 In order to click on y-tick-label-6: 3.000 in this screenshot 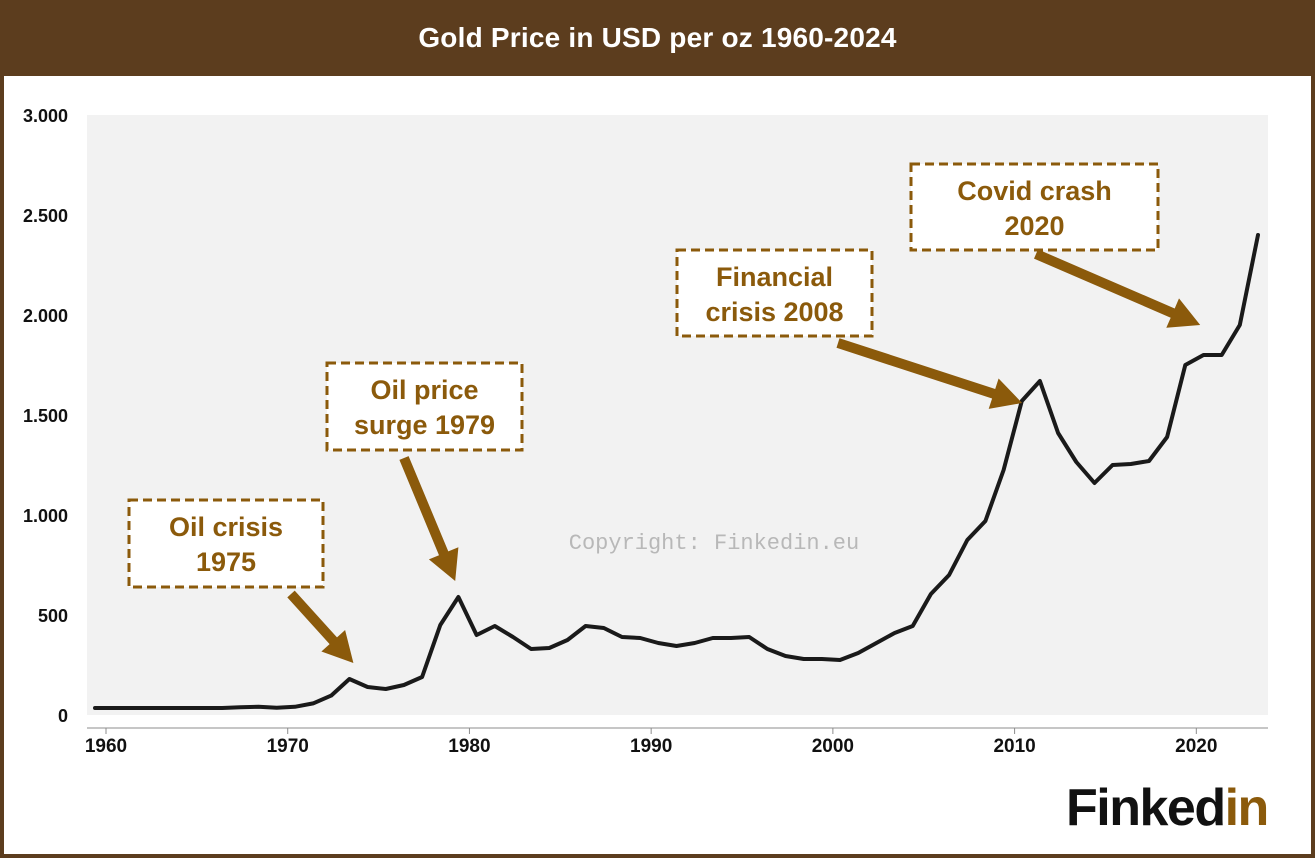, I will do `click(45, 116)`.